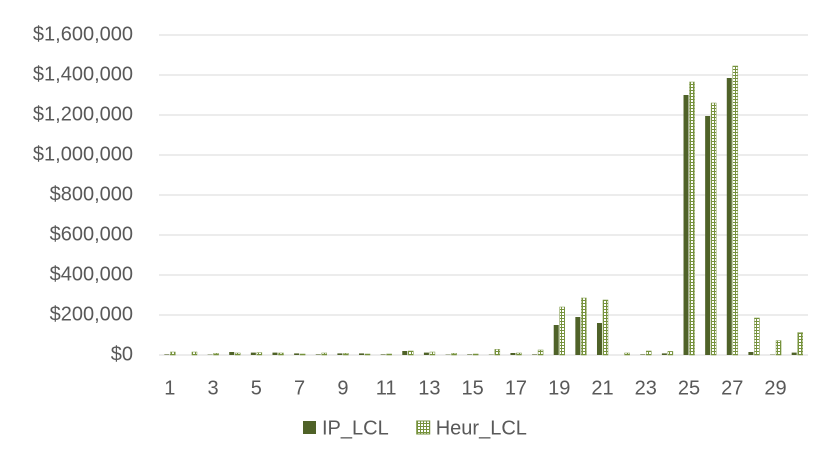 Image resolution: width=830 pixels, height=467 pixels. I want to click on x-tick-label: 25, so click(689, 388).